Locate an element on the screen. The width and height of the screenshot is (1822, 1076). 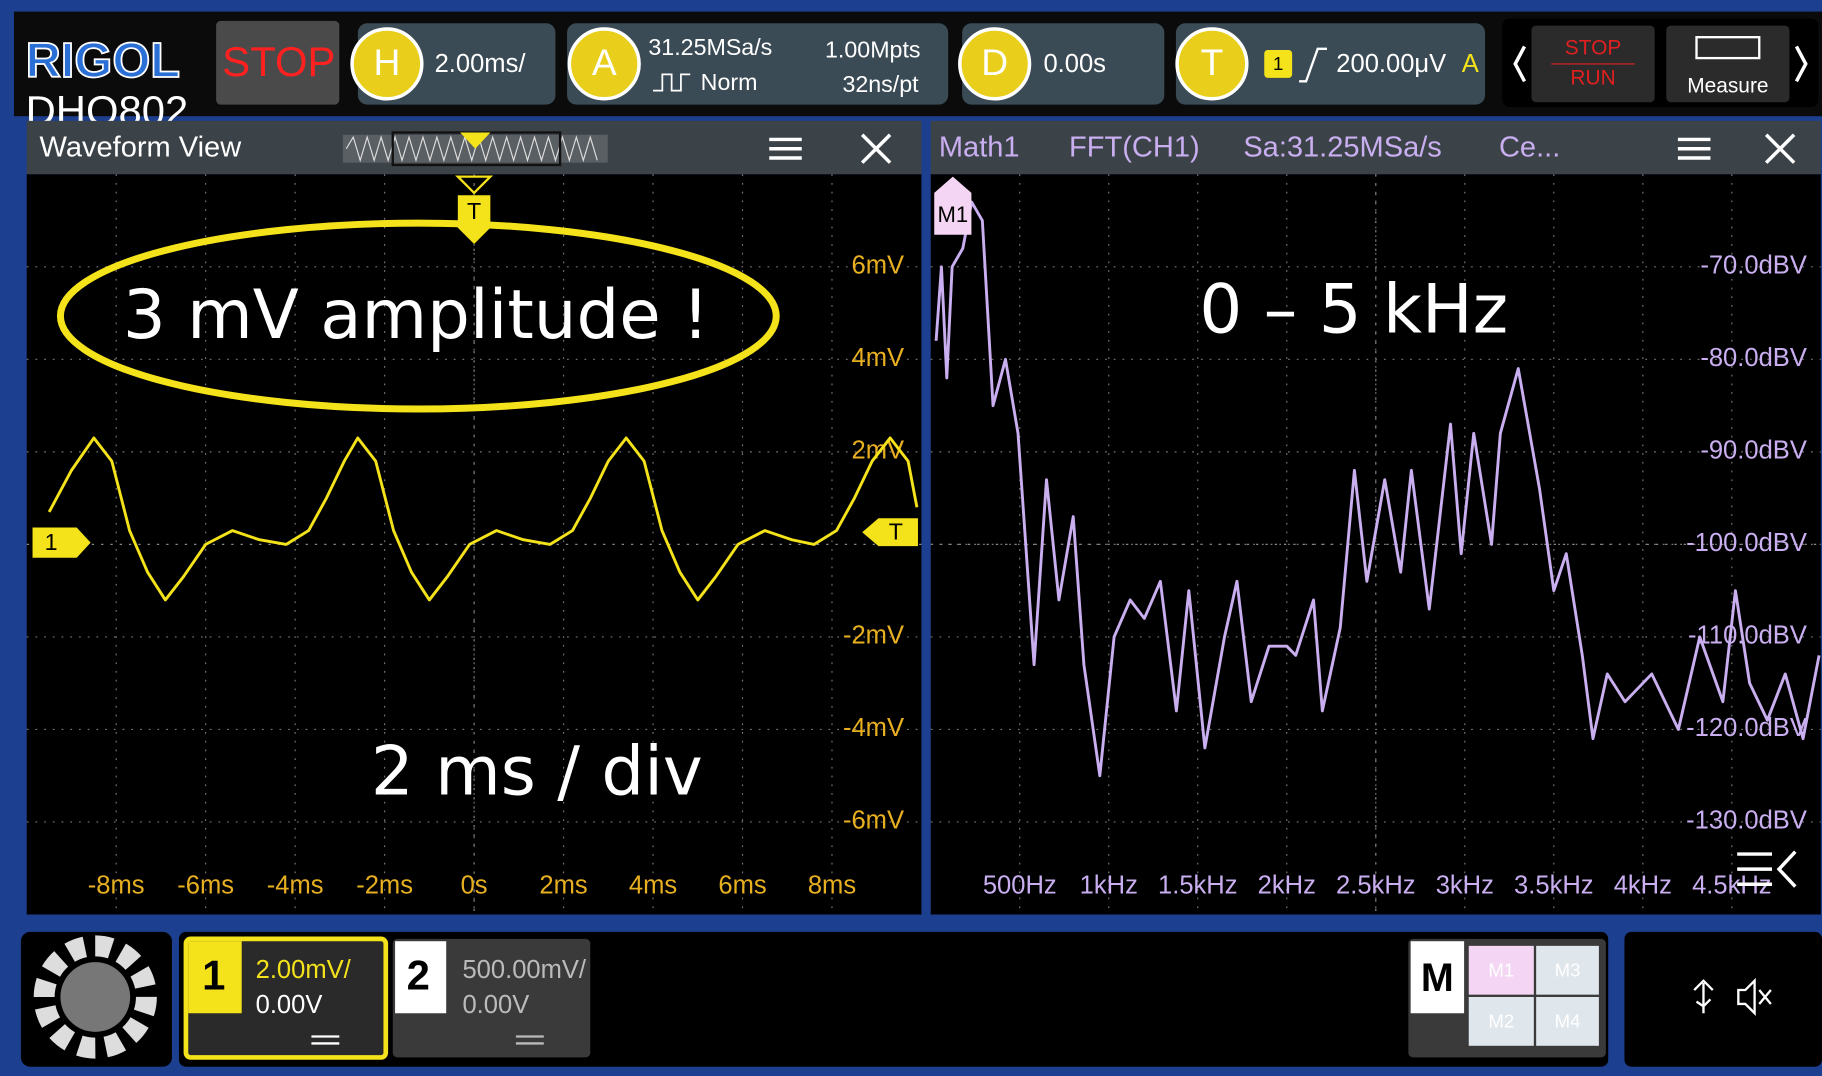
collapse-icon is located at coordinates (1767, 869).